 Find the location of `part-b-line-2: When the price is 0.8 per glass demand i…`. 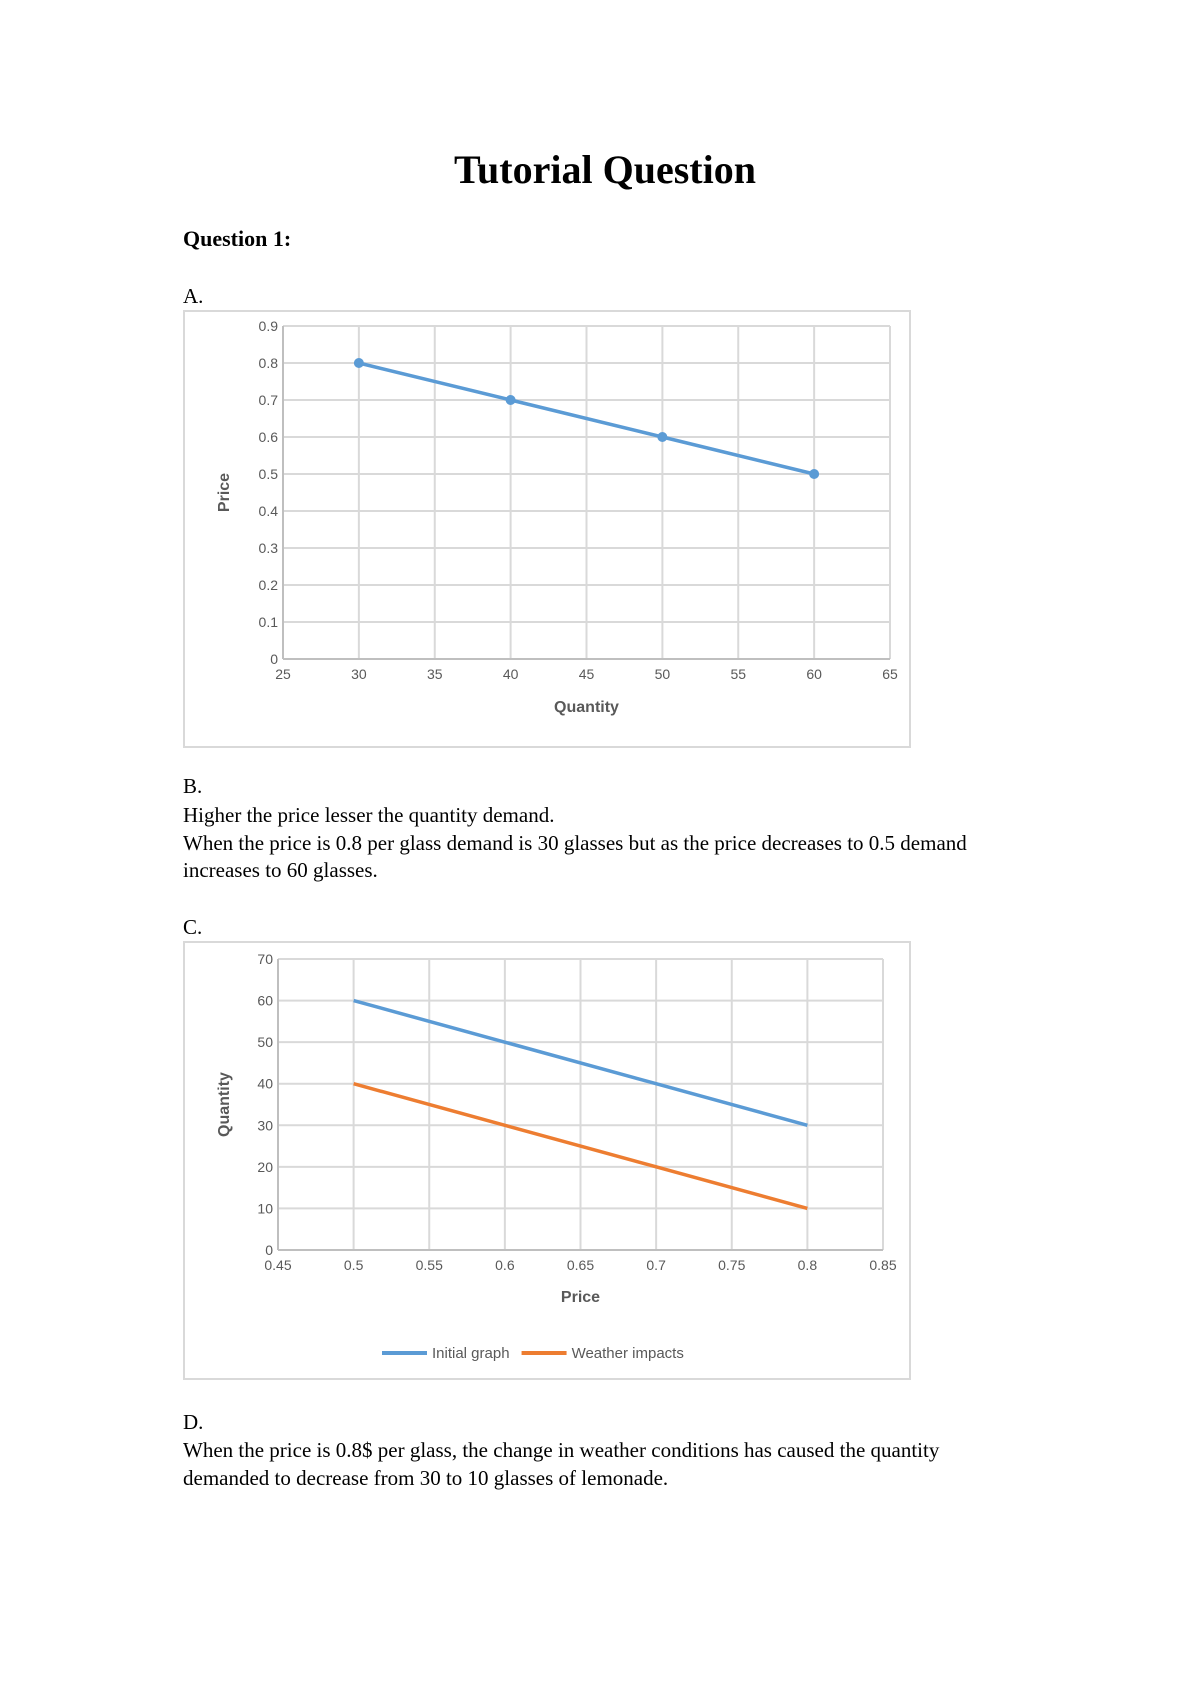

part-b-line-2: When the price is 0.8 per glass demand i… is located at coordinates (575, 856).